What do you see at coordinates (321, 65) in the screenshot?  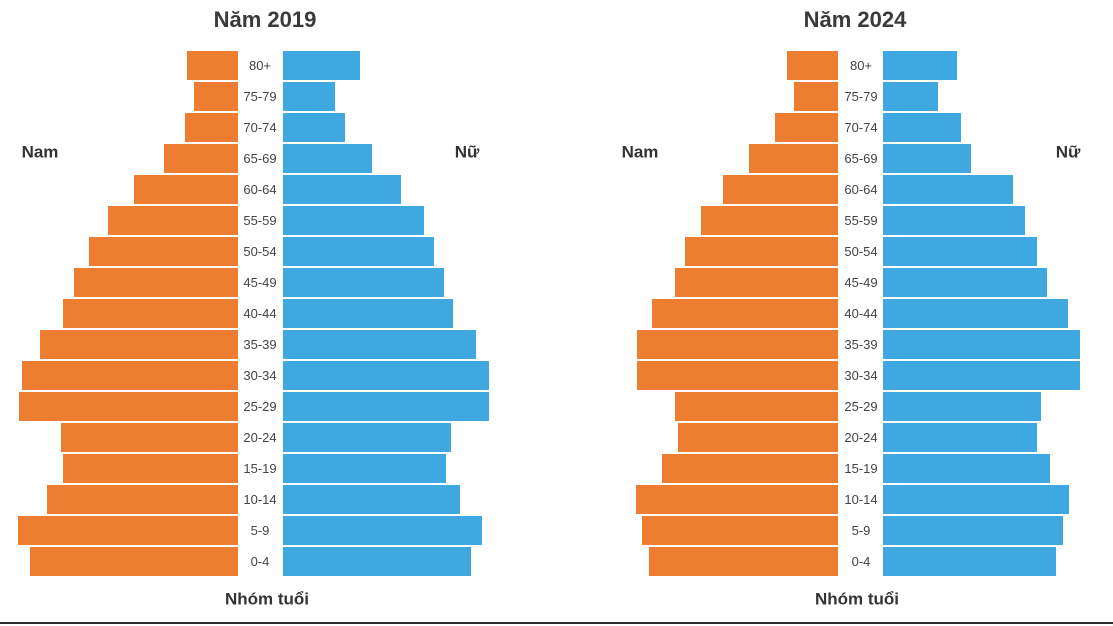 I see `bar-female-80+` at bounding box center [321, 65].